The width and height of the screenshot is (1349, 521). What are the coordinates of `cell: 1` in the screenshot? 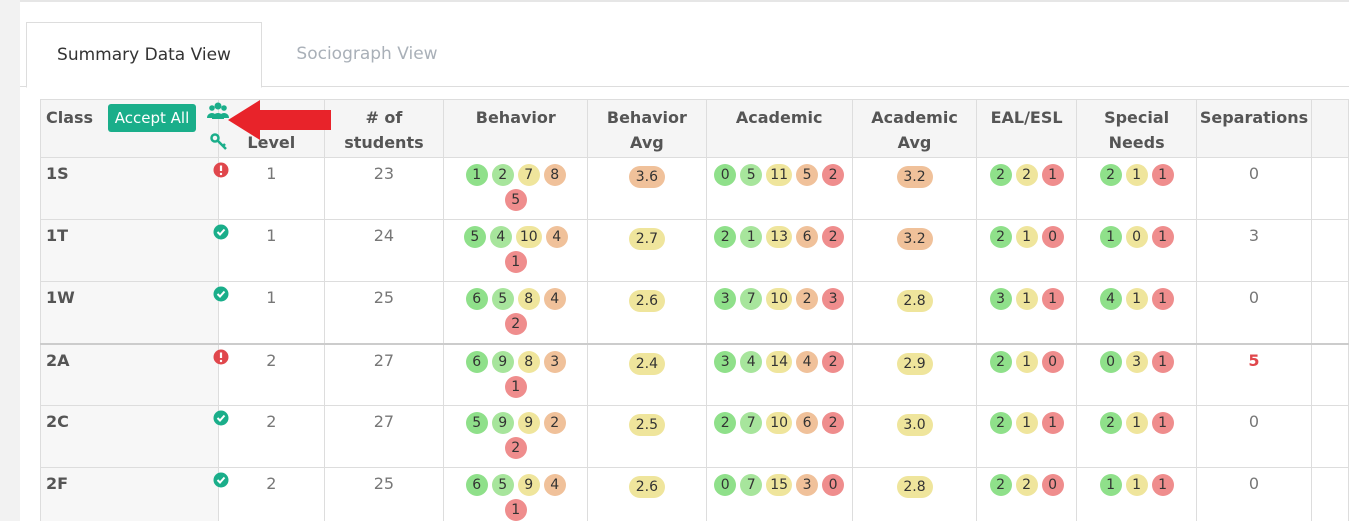 It's located at (271, 250).